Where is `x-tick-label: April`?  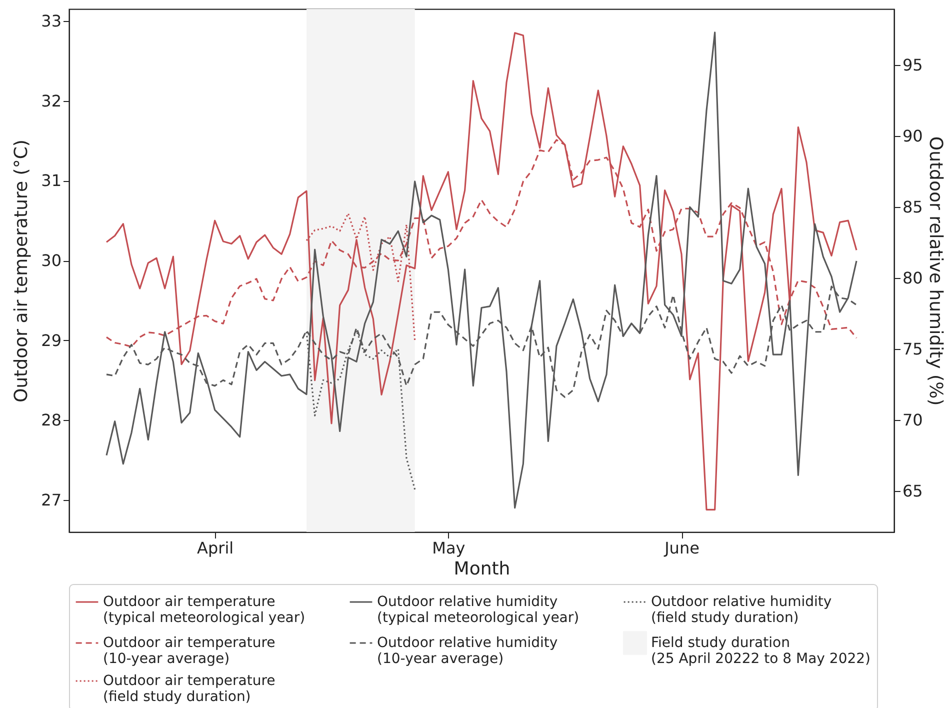 x-tick-label: April is located at coordinates (215, 548).